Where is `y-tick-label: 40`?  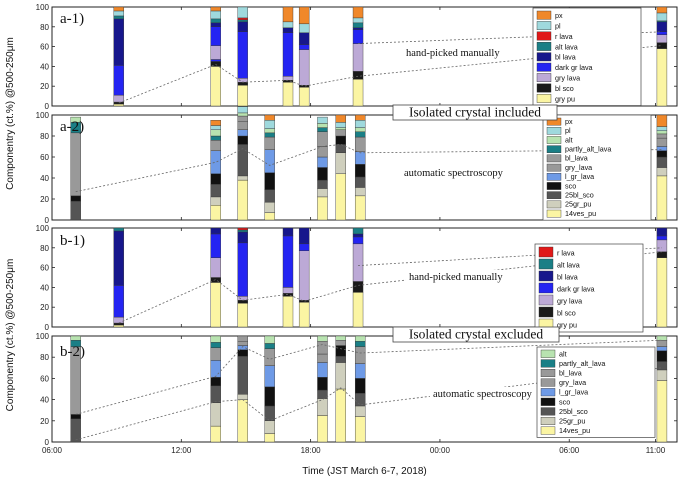 y-tick-label: 40 is located at coordinates (44, 66).